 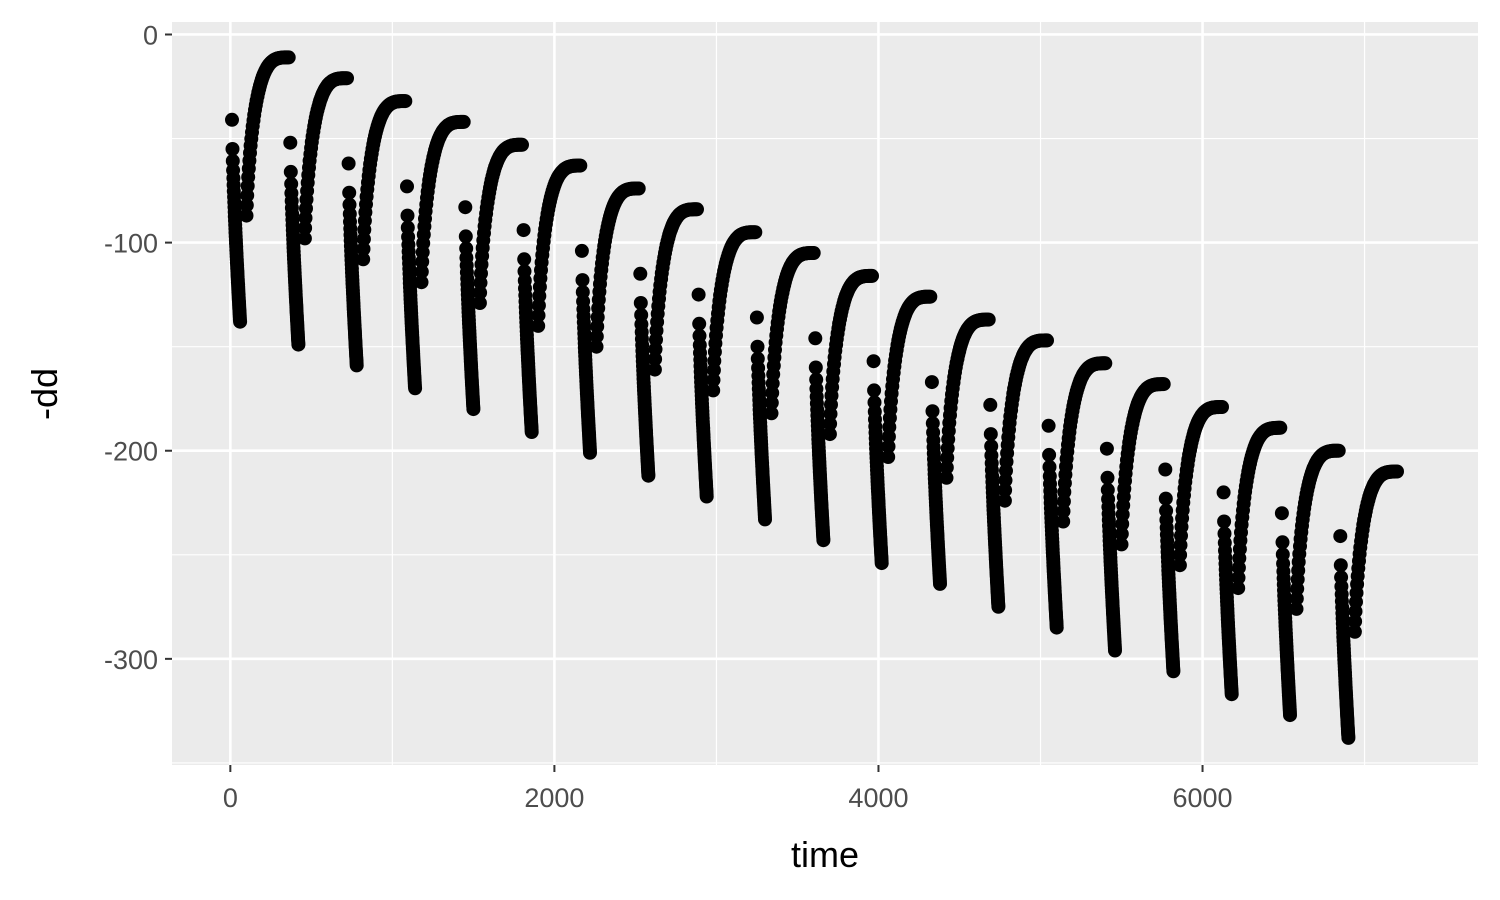 I want to click on x-tick-label: 2000, so click(x=554, y=798).